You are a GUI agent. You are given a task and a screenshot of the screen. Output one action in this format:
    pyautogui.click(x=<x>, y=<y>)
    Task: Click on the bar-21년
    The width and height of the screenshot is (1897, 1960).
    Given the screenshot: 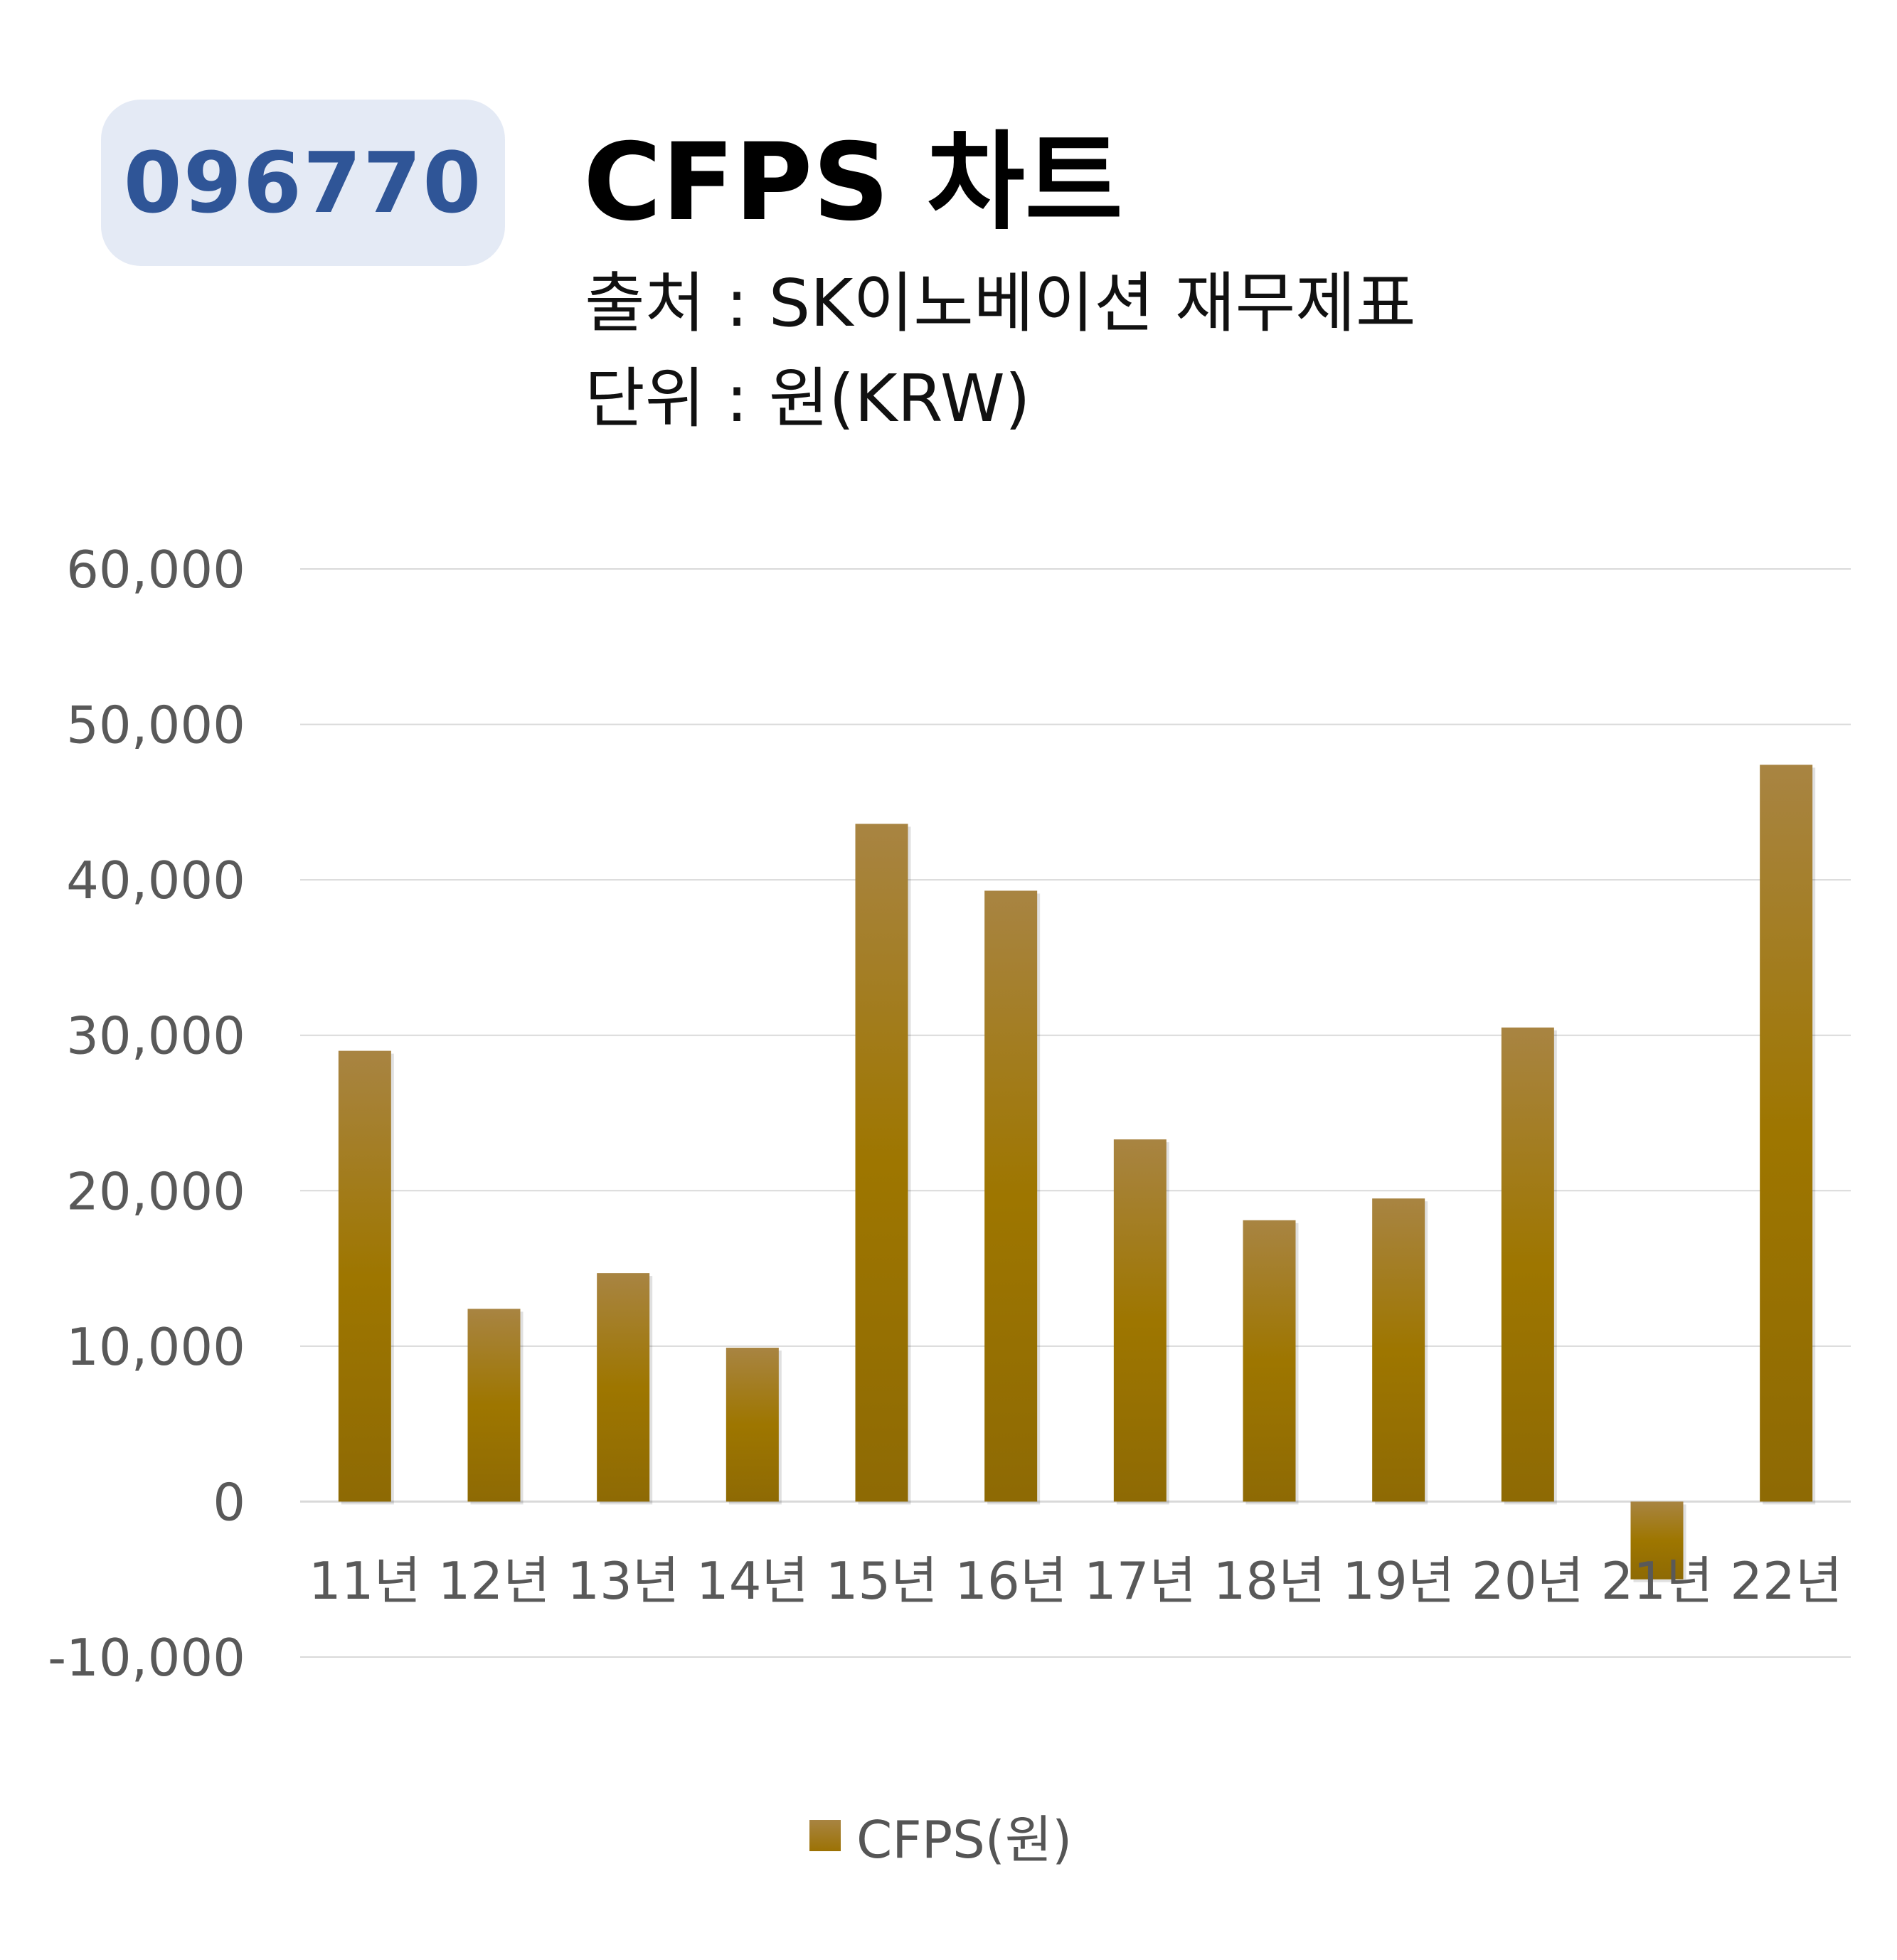 What is the action you would take?
    pyautogui.click(x=1657, y=1540)
    